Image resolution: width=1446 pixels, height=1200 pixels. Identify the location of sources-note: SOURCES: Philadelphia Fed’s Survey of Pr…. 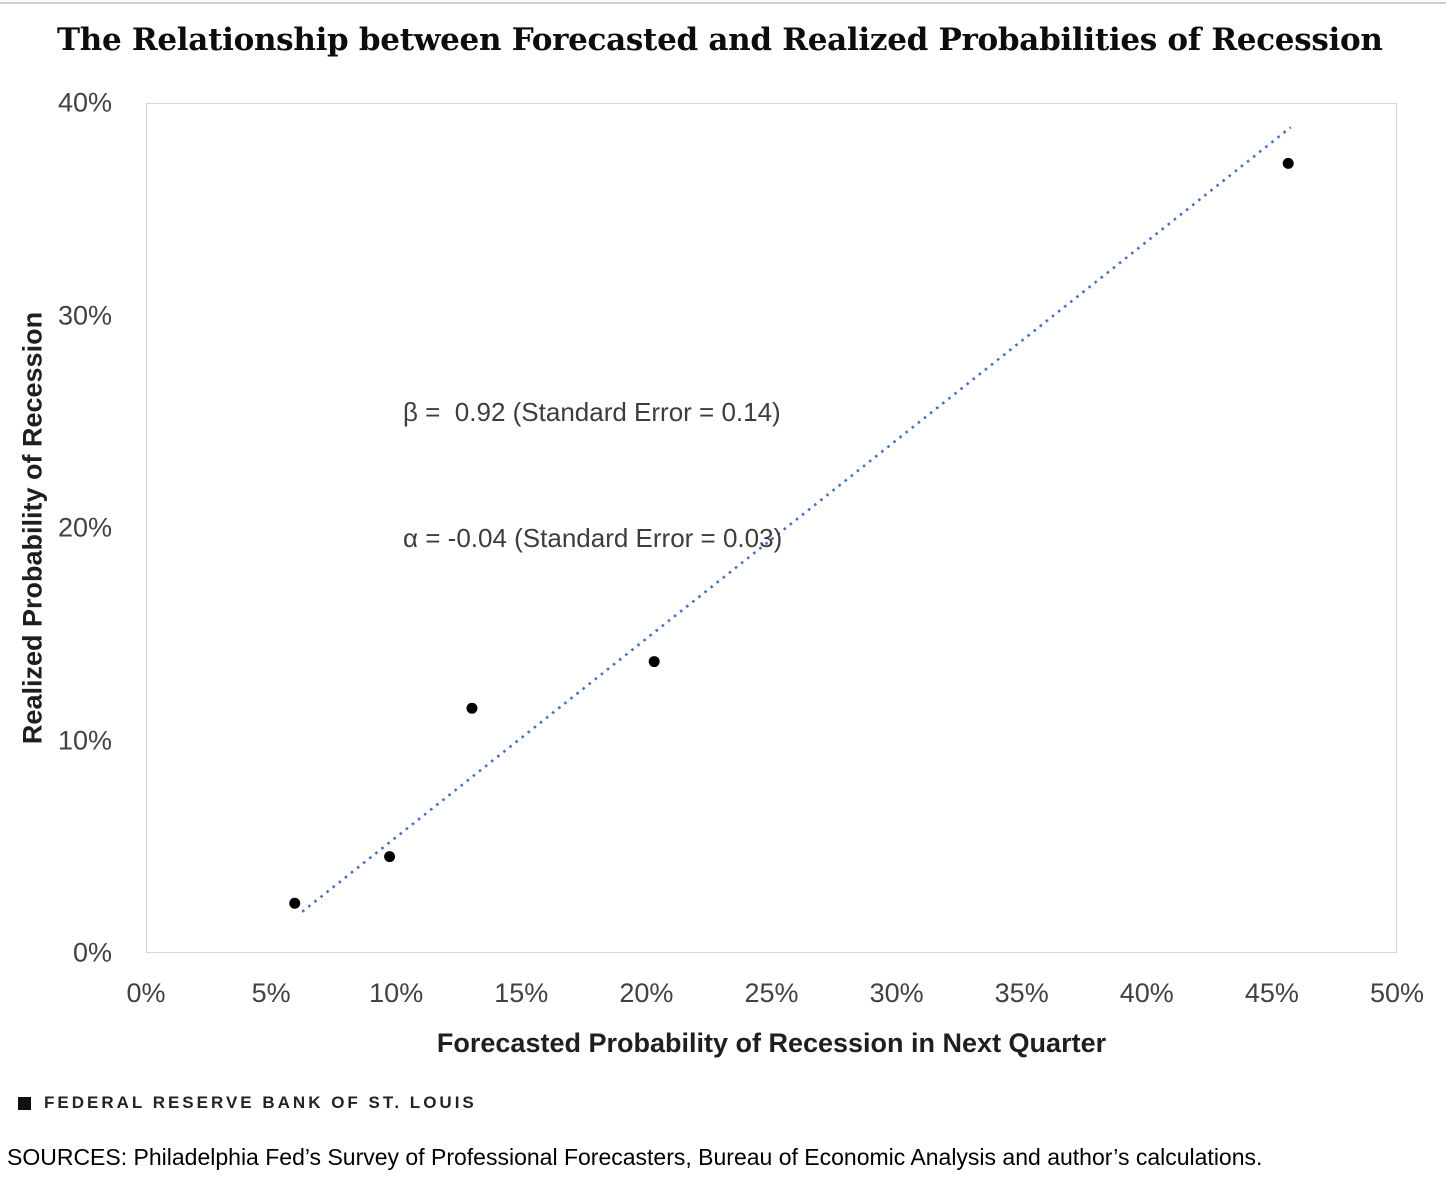
(635, 1157).